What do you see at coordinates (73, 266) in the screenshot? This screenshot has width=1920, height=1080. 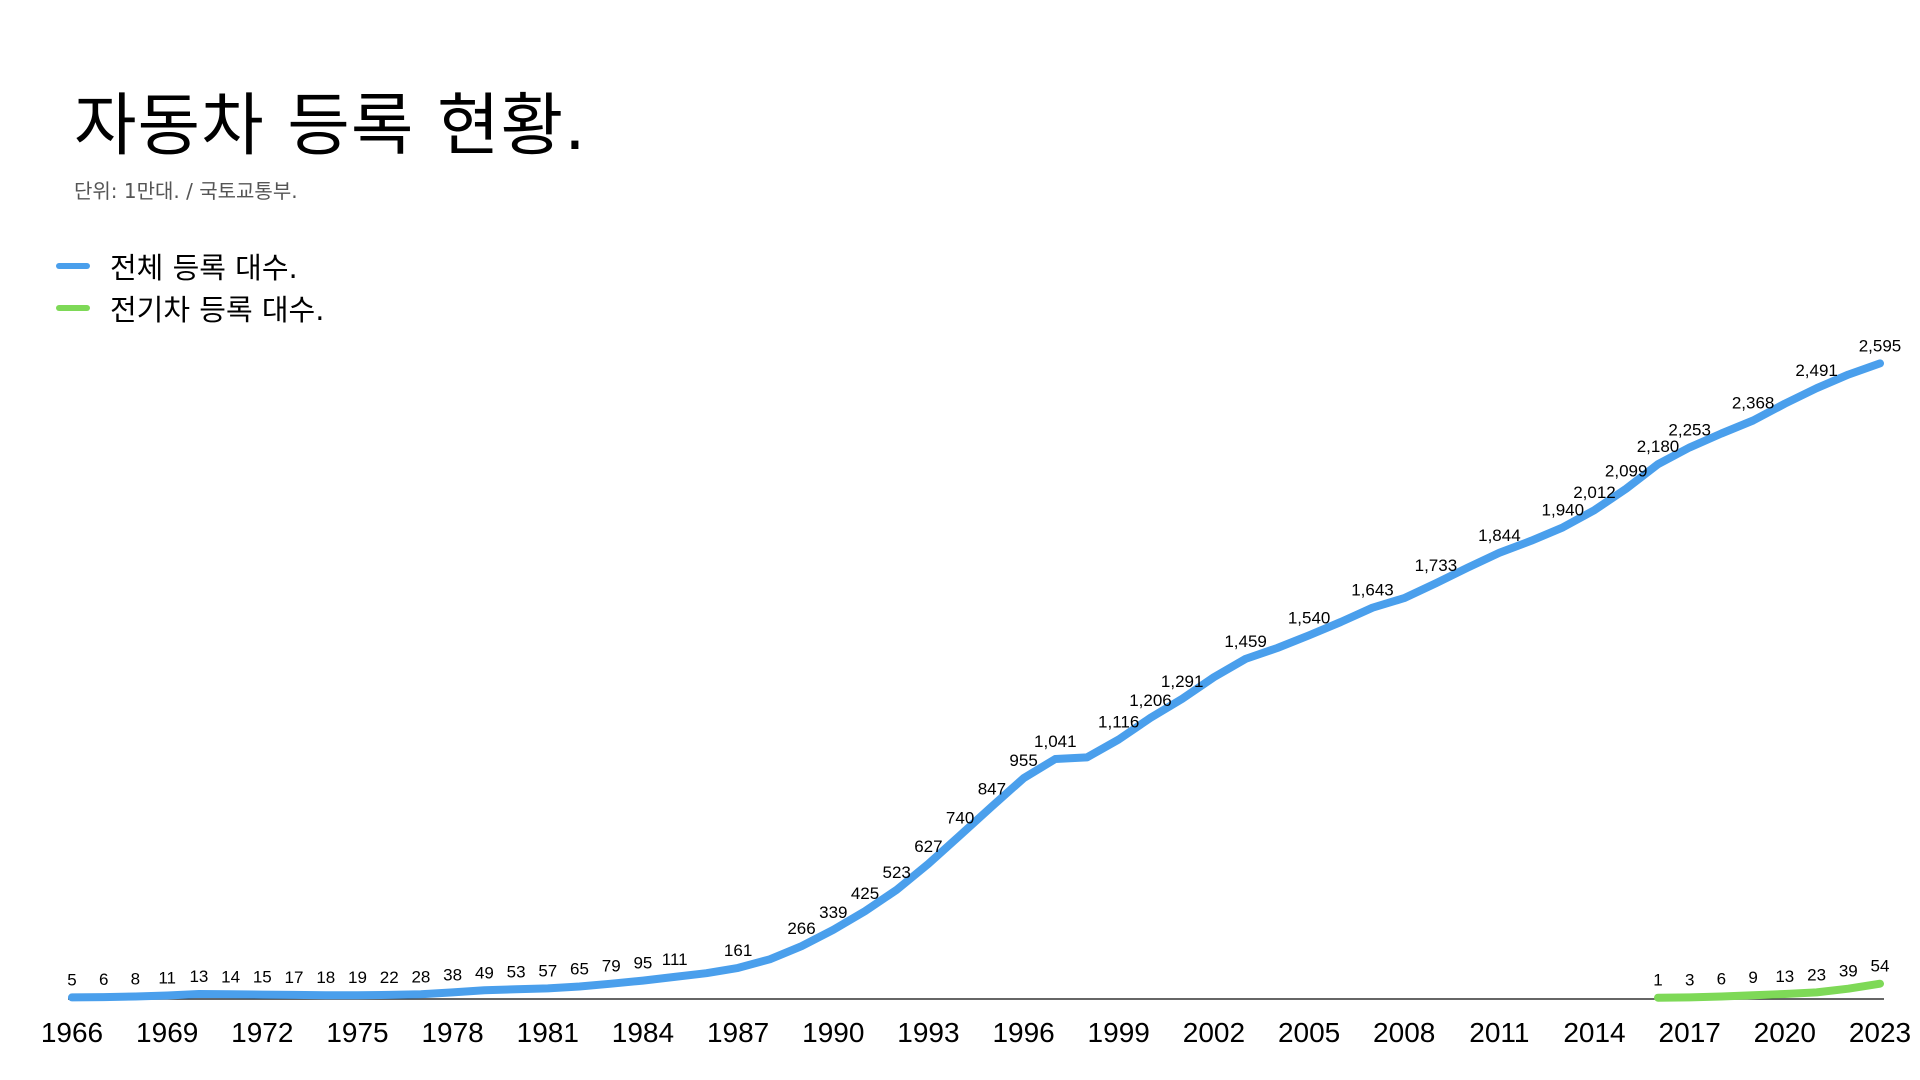 I see `legend-swatch-total` at bounding box center [73, 266].